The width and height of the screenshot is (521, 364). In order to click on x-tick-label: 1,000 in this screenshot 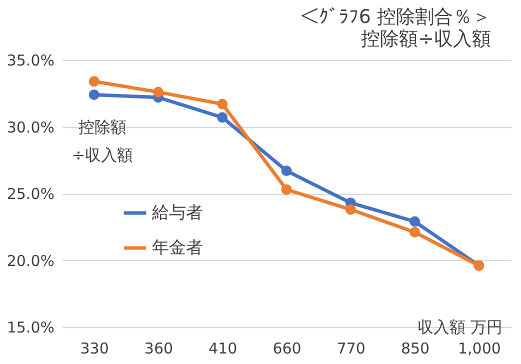, I will do `click(479, 349)`.